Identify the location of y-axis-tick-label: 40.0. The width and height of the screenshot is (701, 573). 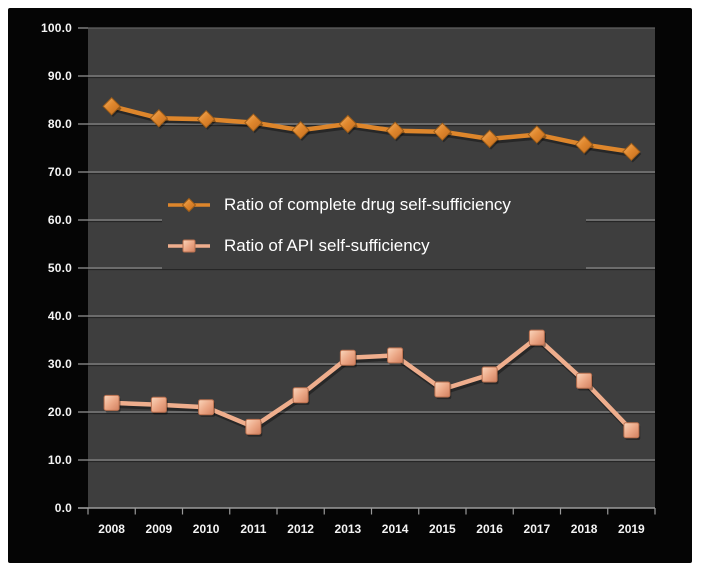
(59, 316).